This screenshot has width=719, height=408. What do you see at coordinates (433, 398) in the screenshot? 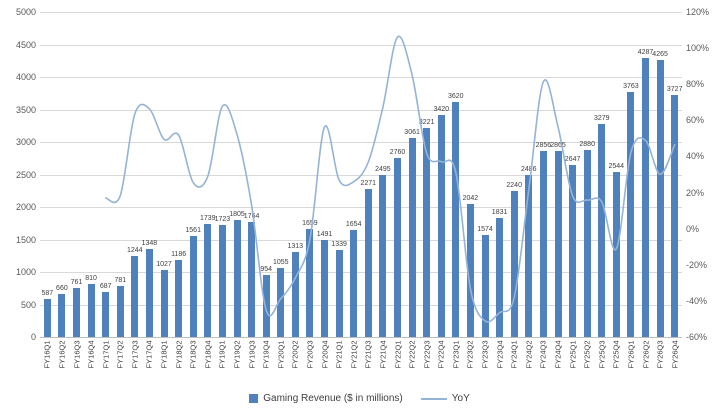
I see `line-swatch-icon` at bounding box center [433, 398].